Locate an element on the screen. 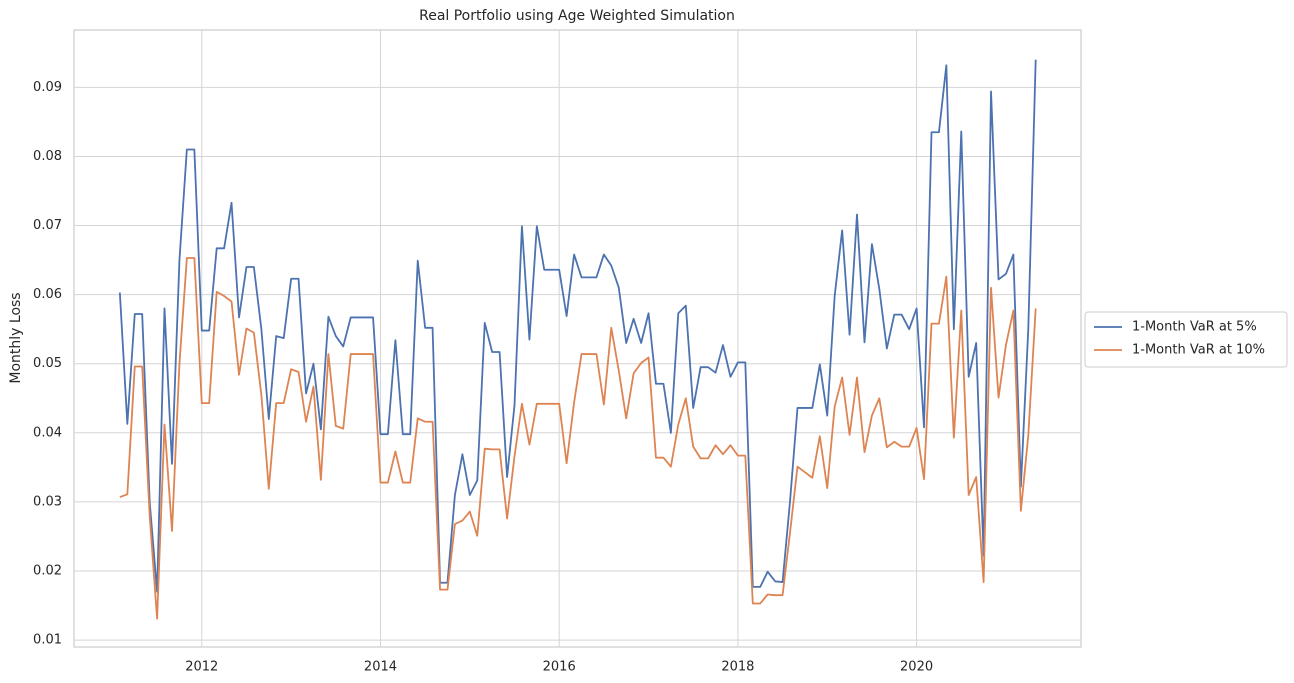 This screenshot has width=1294, height=683. y-axis-label: Monthly Loss is located at coordinates (16, 337).